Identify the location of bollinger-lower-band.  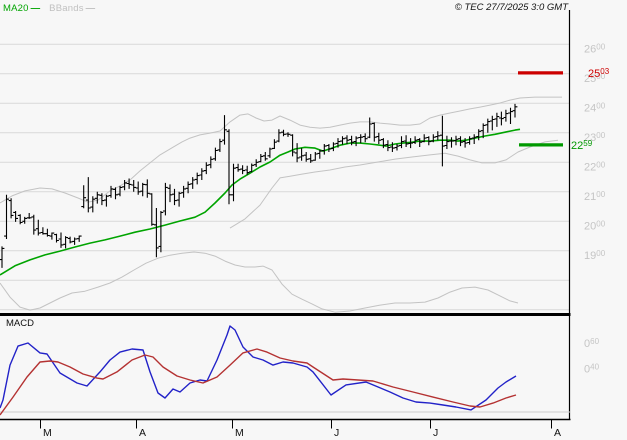
(259, 282).